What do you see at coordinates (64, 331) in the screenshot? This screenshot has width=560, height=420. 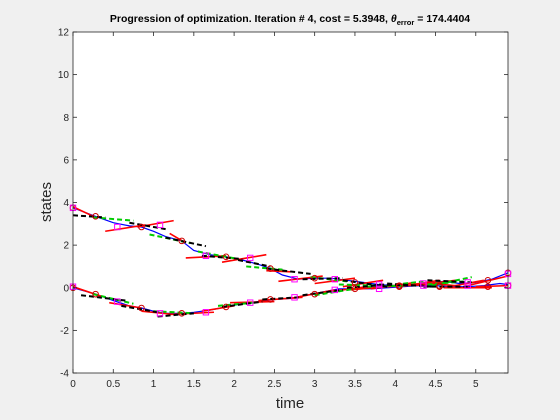 I see `y-tick-label: -2` at bounding box center [64, 331].